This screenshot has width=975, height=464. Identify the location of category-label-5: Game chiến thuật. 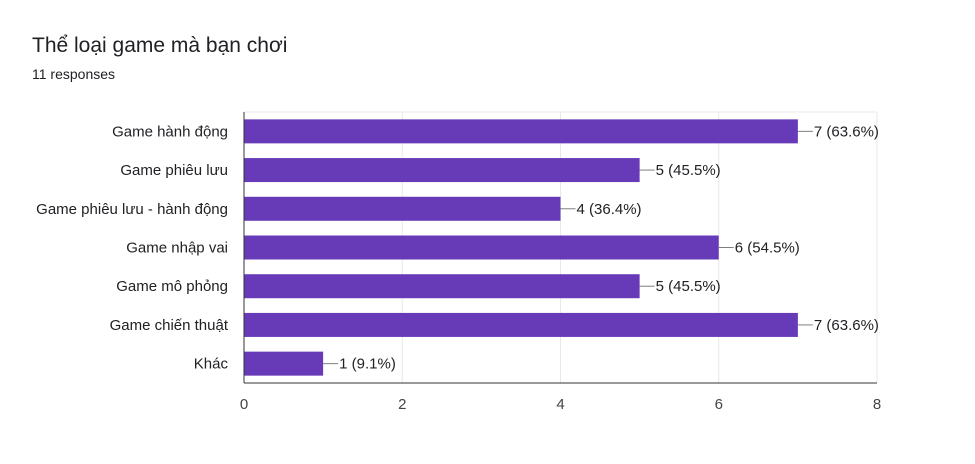
(169, 325).